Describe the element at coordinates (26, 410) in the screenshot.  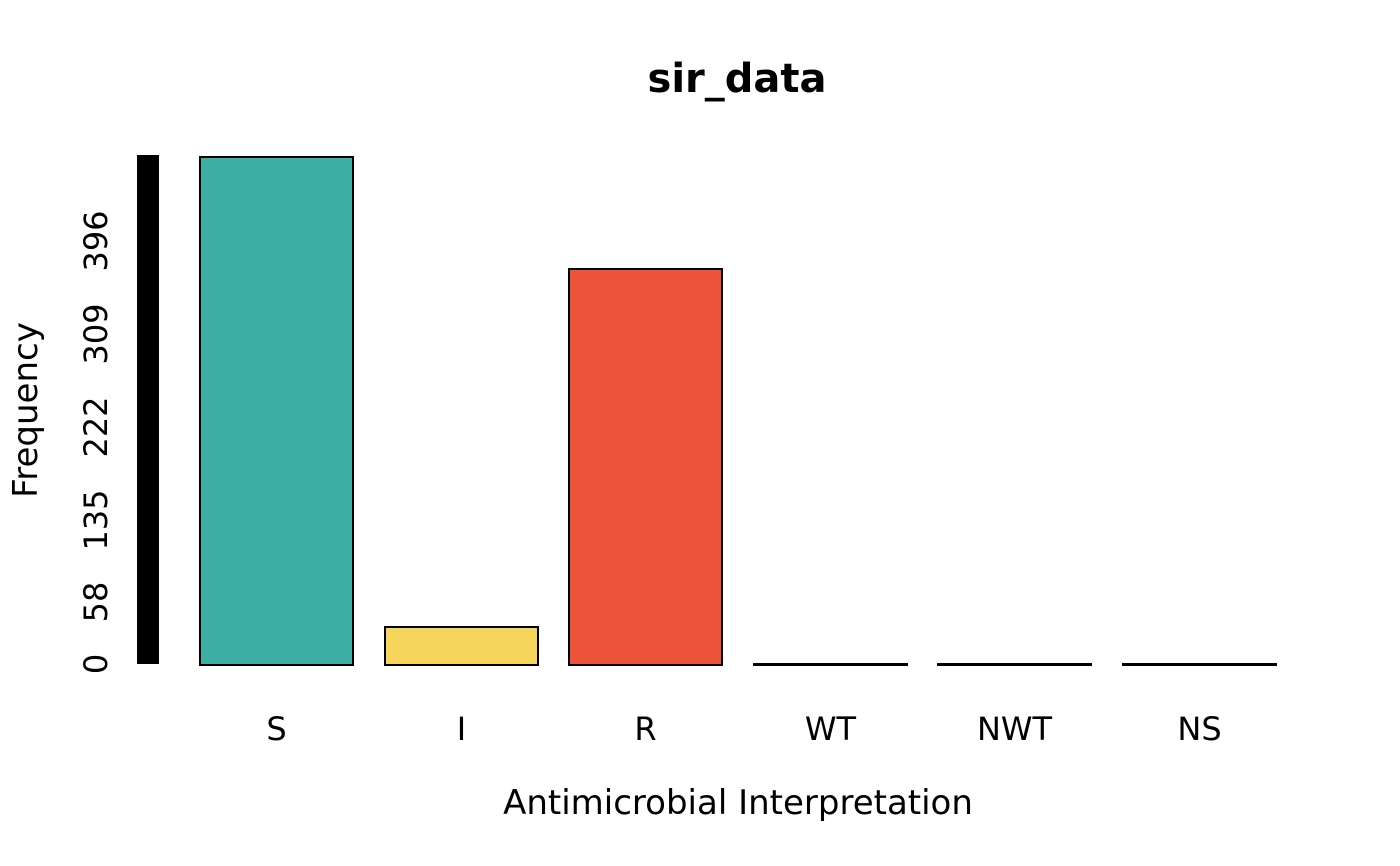
I see `y-axis-title: Frequency` at that location.